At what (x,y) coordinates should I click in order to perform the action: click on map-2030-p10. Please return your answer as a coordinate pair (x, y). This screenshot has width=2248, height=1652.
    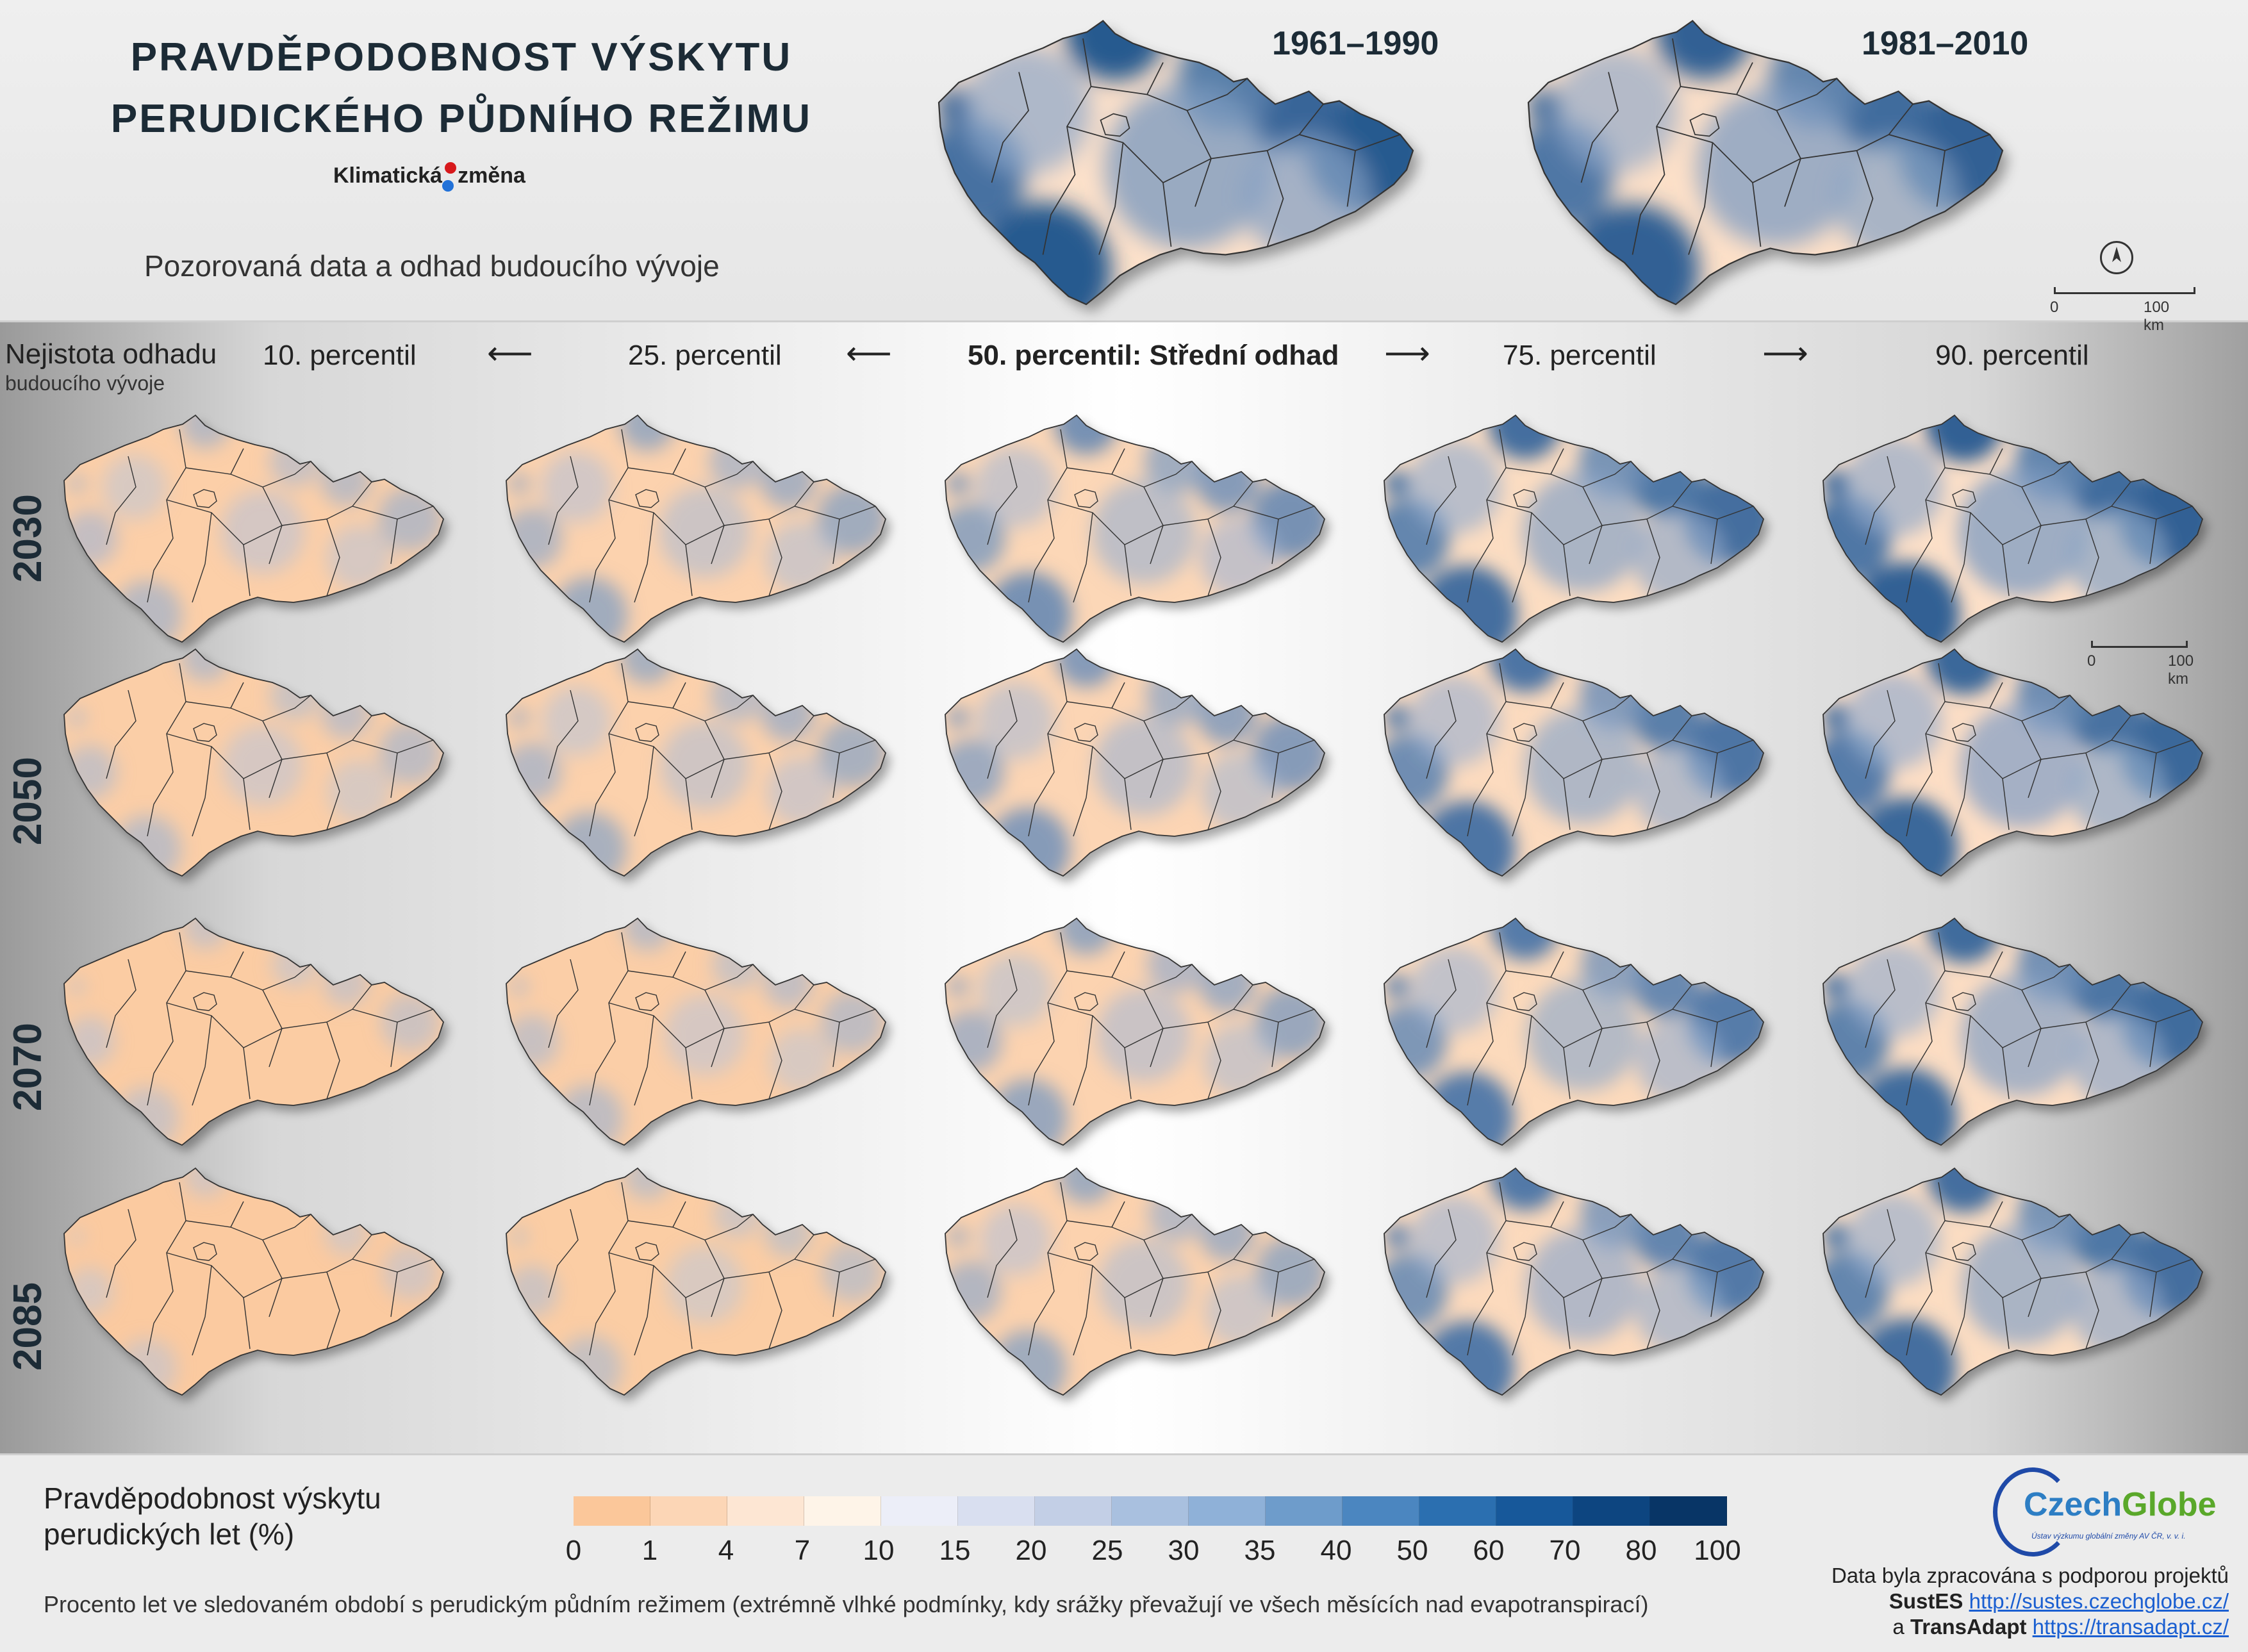
    Looking at the image, I should click on (254, 528).